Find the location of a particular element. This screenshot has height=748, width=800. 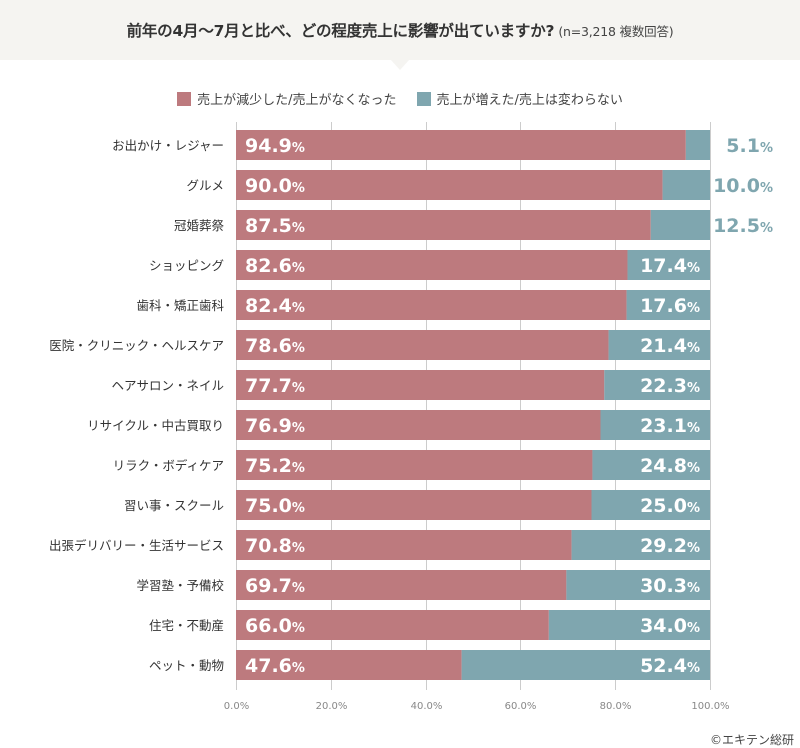

value-label-increased: 23.1% is located at coordinates (670, 426).